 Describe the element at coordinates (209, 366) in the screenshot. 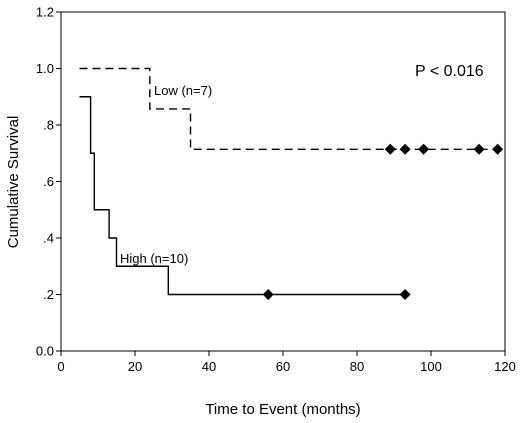

I see `x-tick-label: 40` at that location.